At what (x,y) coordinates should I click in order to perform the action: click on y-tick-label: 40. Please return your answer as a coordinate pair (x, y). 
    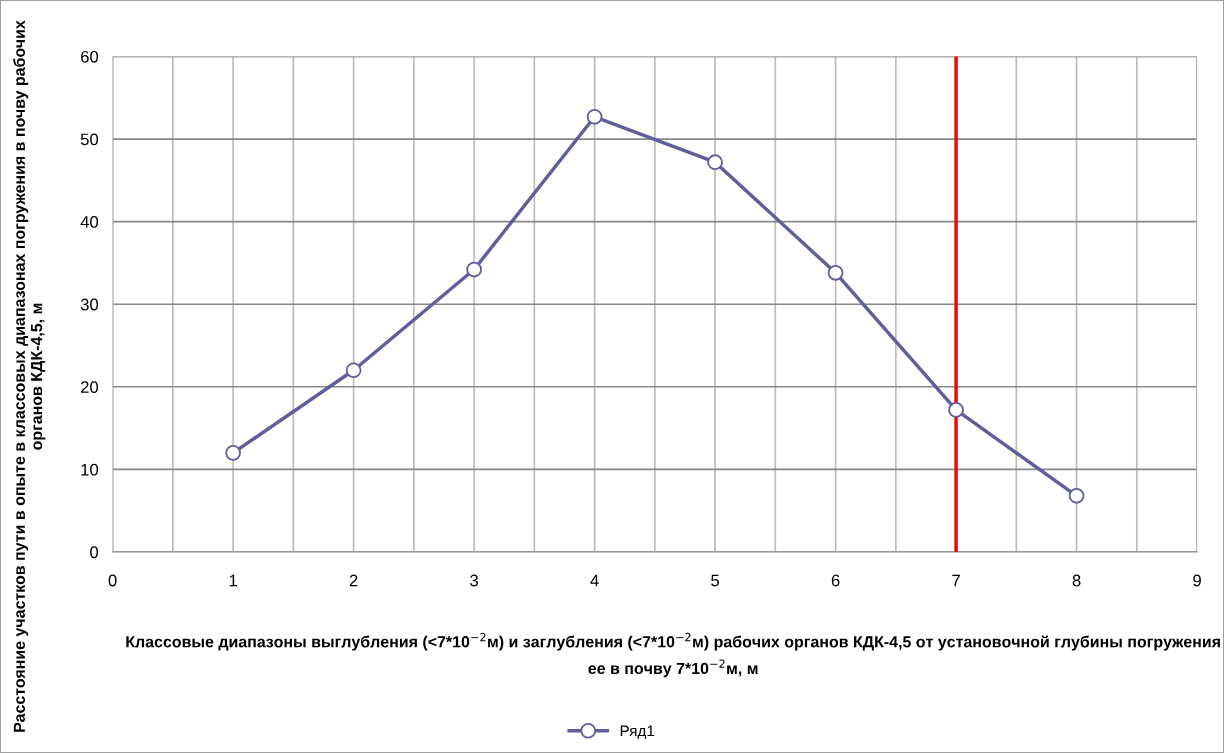
    Looking at the image, I should click on (89, 222).